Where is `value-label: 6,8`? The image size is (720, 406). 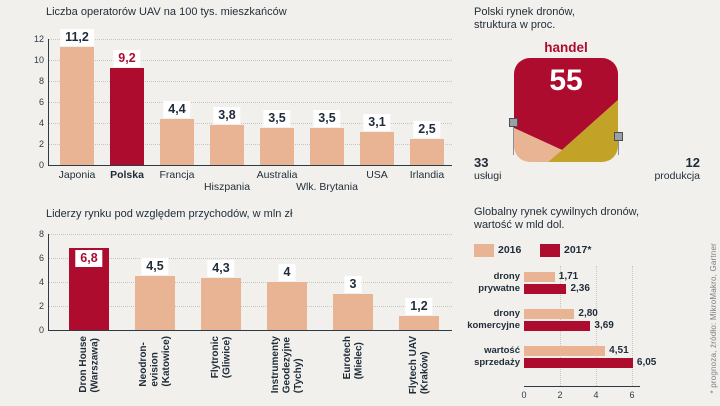
value-label: 6,8 is located at coordinates (89, 259).